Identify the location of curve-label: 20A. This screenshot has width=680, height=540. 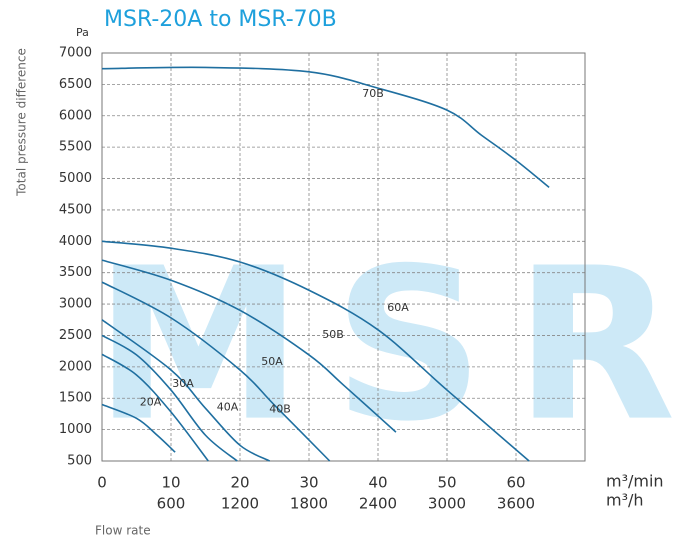
(151, 401).